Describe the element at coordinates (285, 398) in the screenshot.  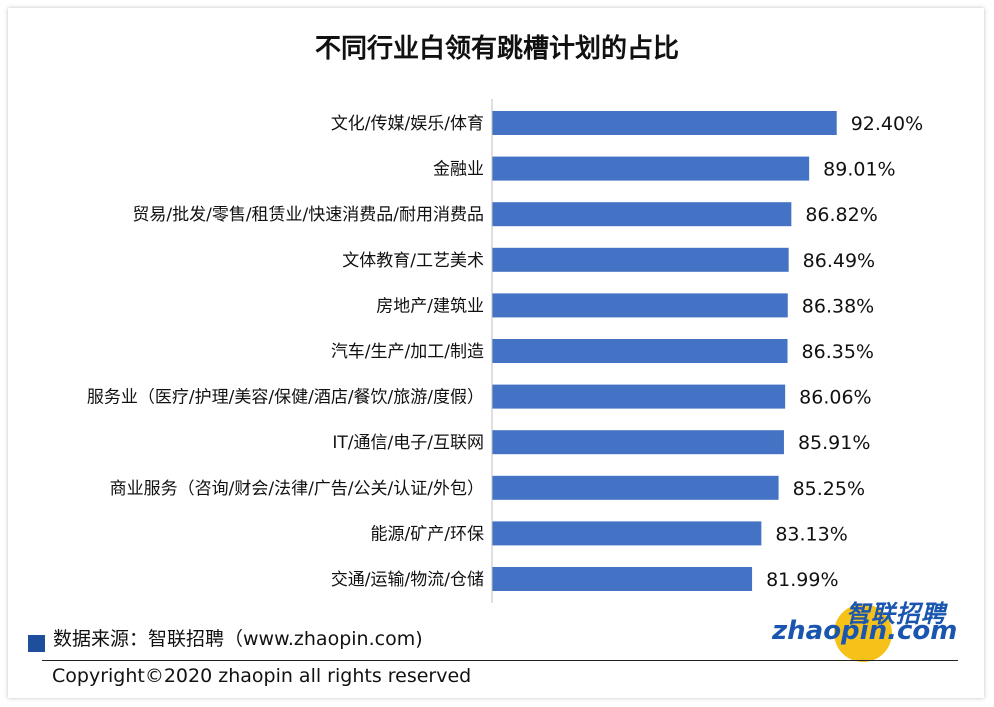
I see `category-label: 服务业（医疗/护理/美容/保健/酒店/餐饮/旅游/度假）` at that location.